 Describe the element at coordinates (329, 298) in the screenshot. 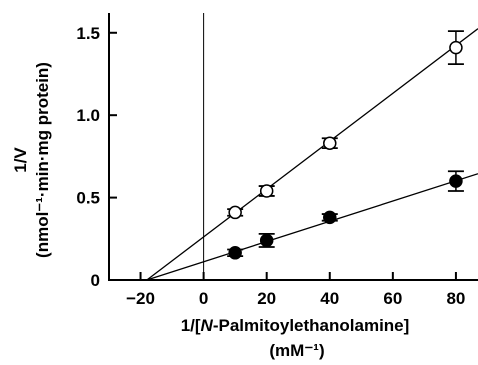

I see `x-tick-label: 40` at that location.